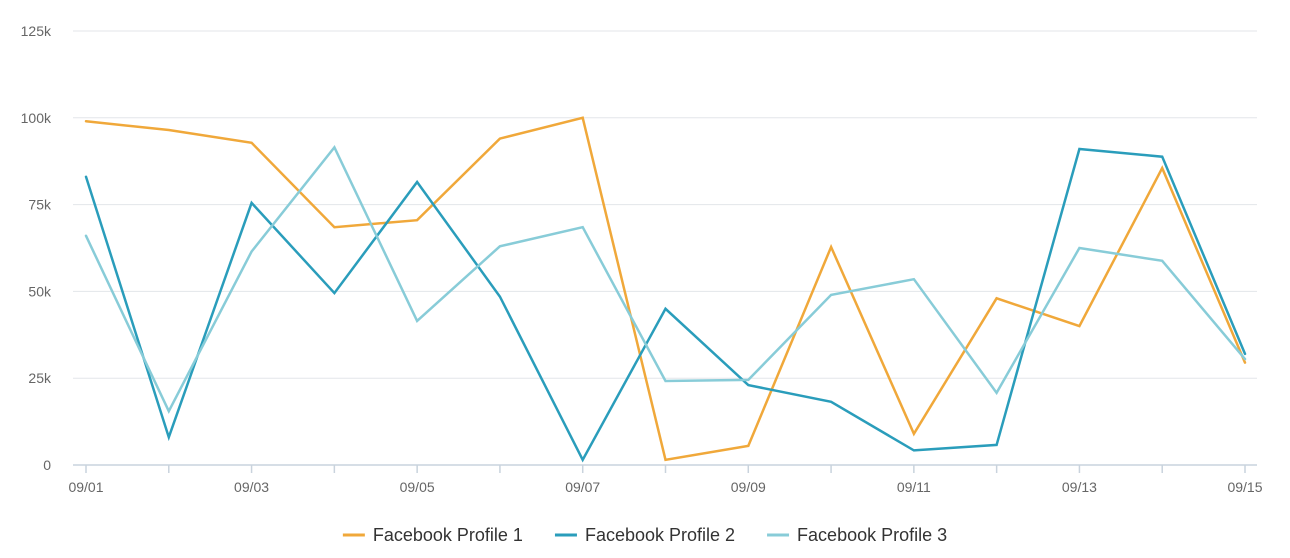 The height and width of the screenshot is (558, 1290). Describe the element at coordinates (40, 291) in the screenshot. I see `y-tick-label: 50k` at that location.